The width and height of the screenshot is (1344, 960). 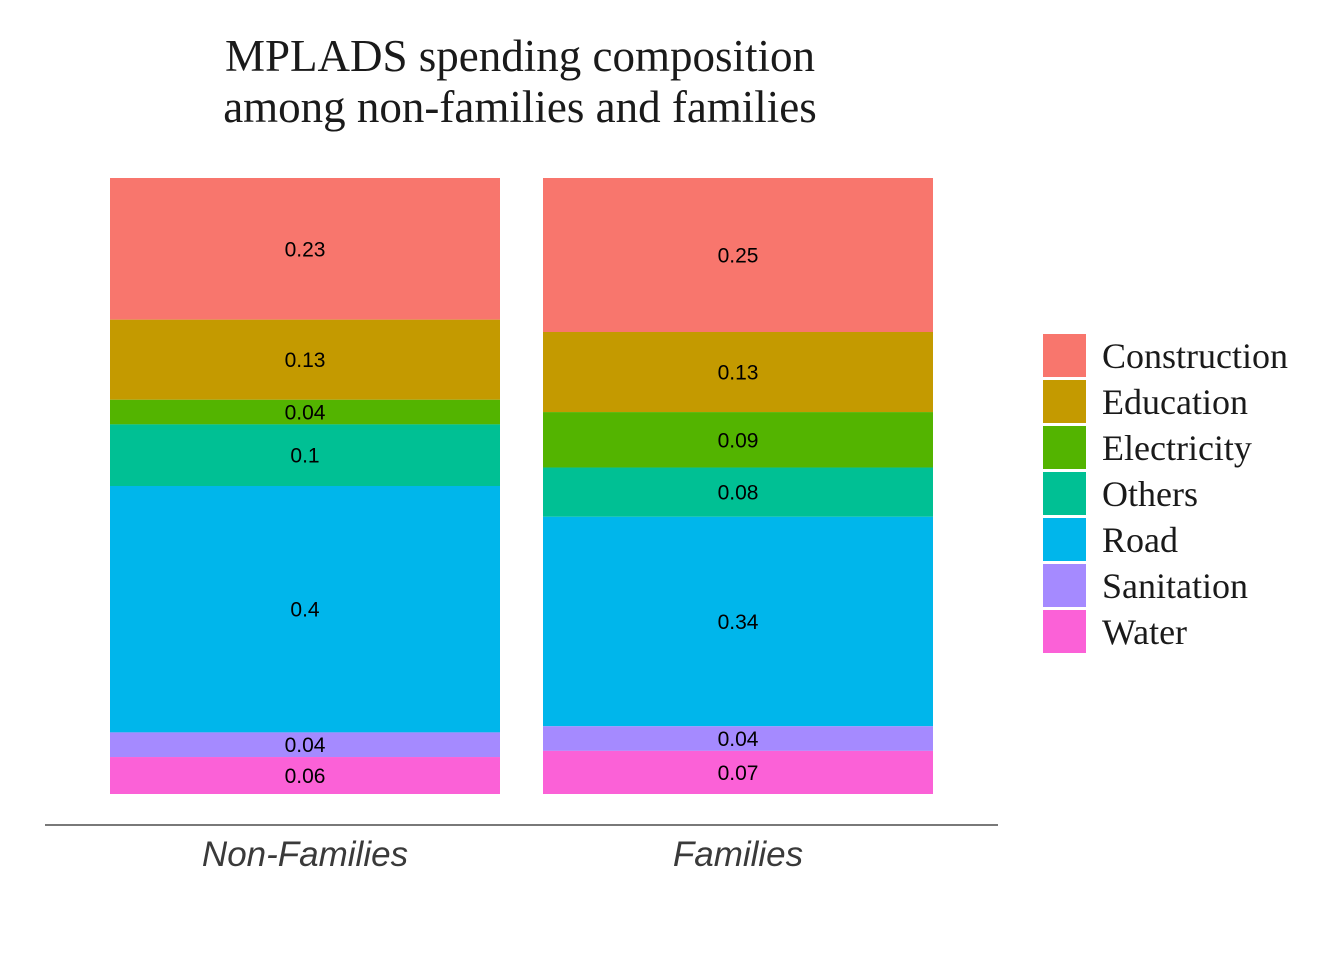 I want to click on bar-segment-families-others, so click(x=738, y=492).